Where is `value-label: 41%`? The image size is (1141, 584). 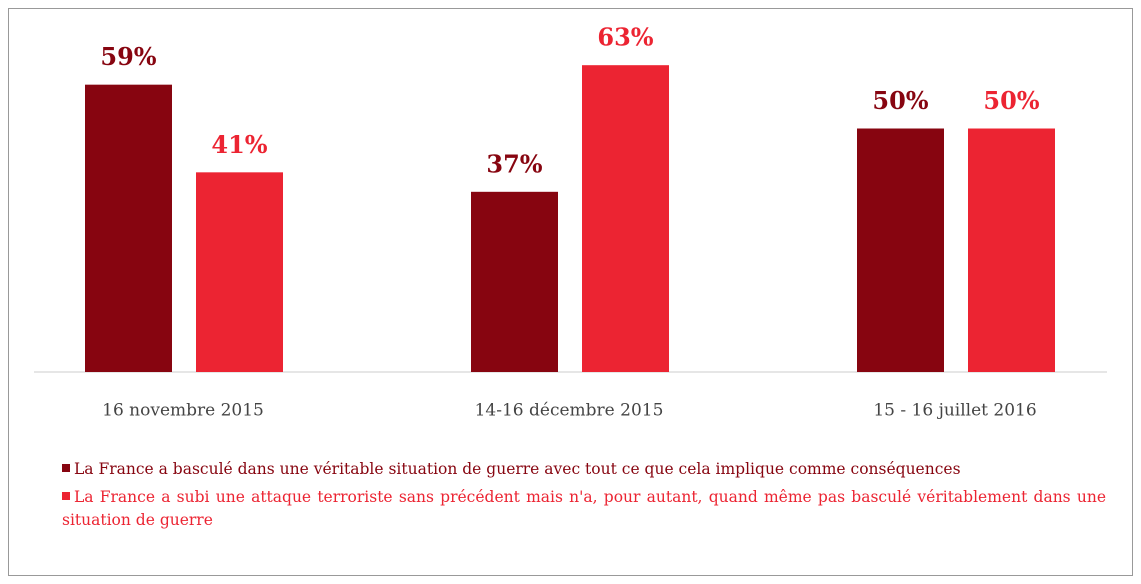 value-label: 41% is located at coordinates (239, 144).